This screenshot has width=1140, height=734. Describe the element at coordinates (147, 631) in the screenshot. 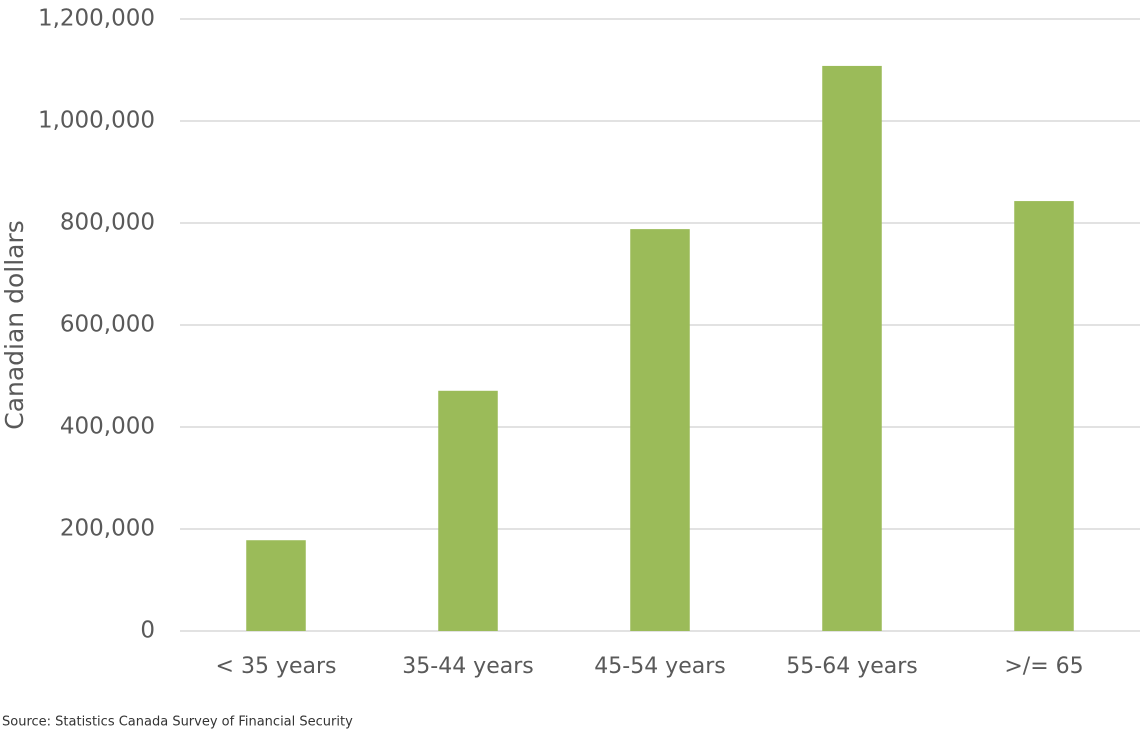

I see `y-tick-label: 0` at that location.